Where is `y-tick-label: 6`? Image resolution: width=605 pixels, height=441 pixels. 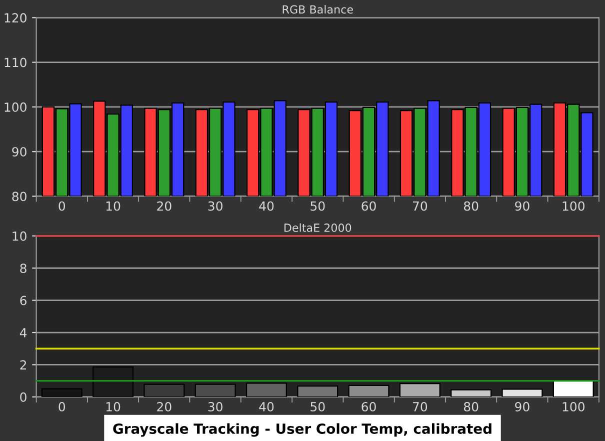
y-tick-label: 6 is located at coordinates (23, 301).